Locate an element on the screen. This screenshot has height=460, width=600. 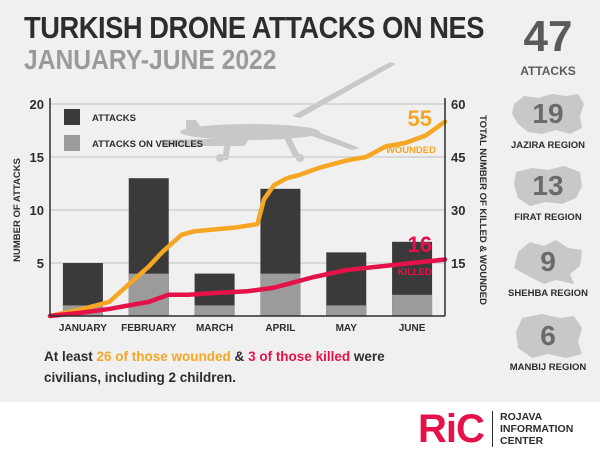
legend-label-attacks: ATTACKS is located at coordinates (114, 118).